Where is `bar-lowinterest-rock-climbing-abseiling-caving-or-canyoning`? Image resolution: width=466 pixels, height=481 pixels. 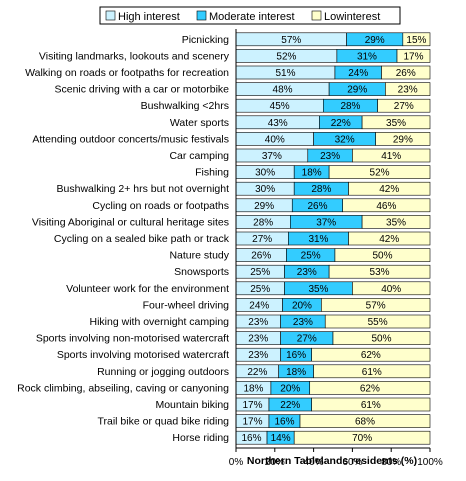 bar-lowinterest-rock-climbing-abseiling-caving-or-canyoning is located at coordinates (370, 388).